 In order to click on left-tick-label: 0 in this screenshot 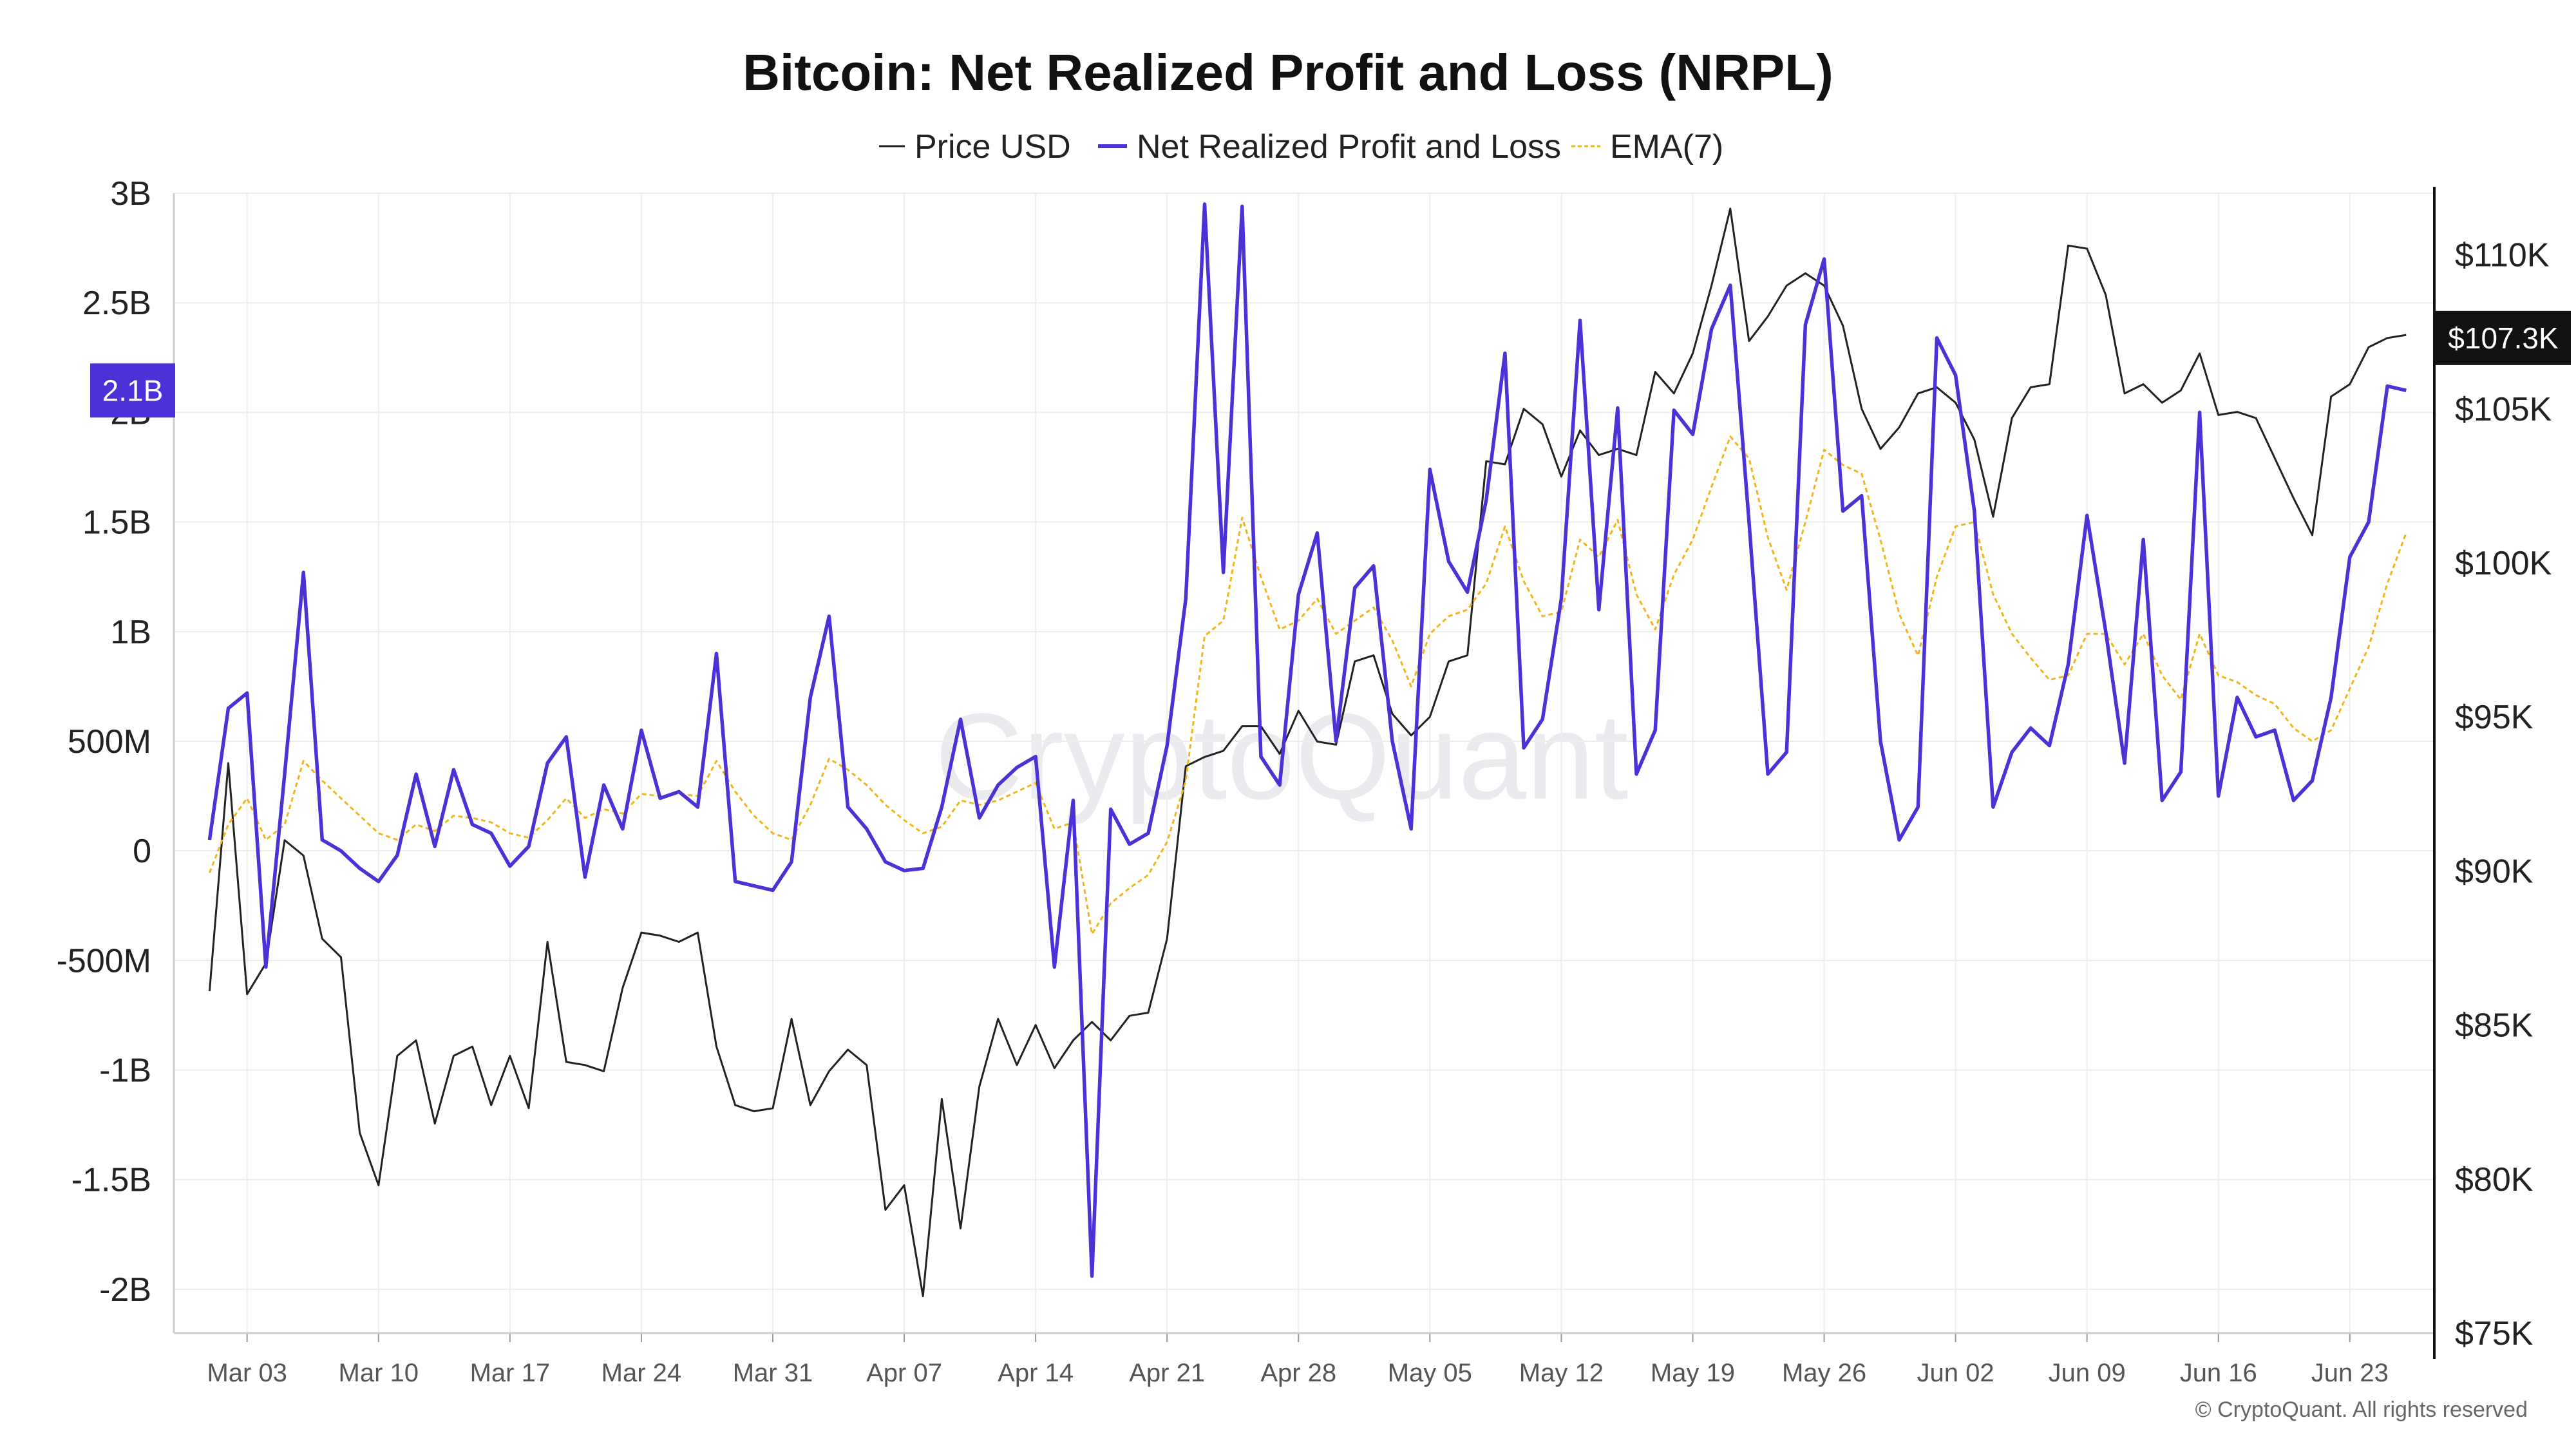, I will do `click(142, 851)`.